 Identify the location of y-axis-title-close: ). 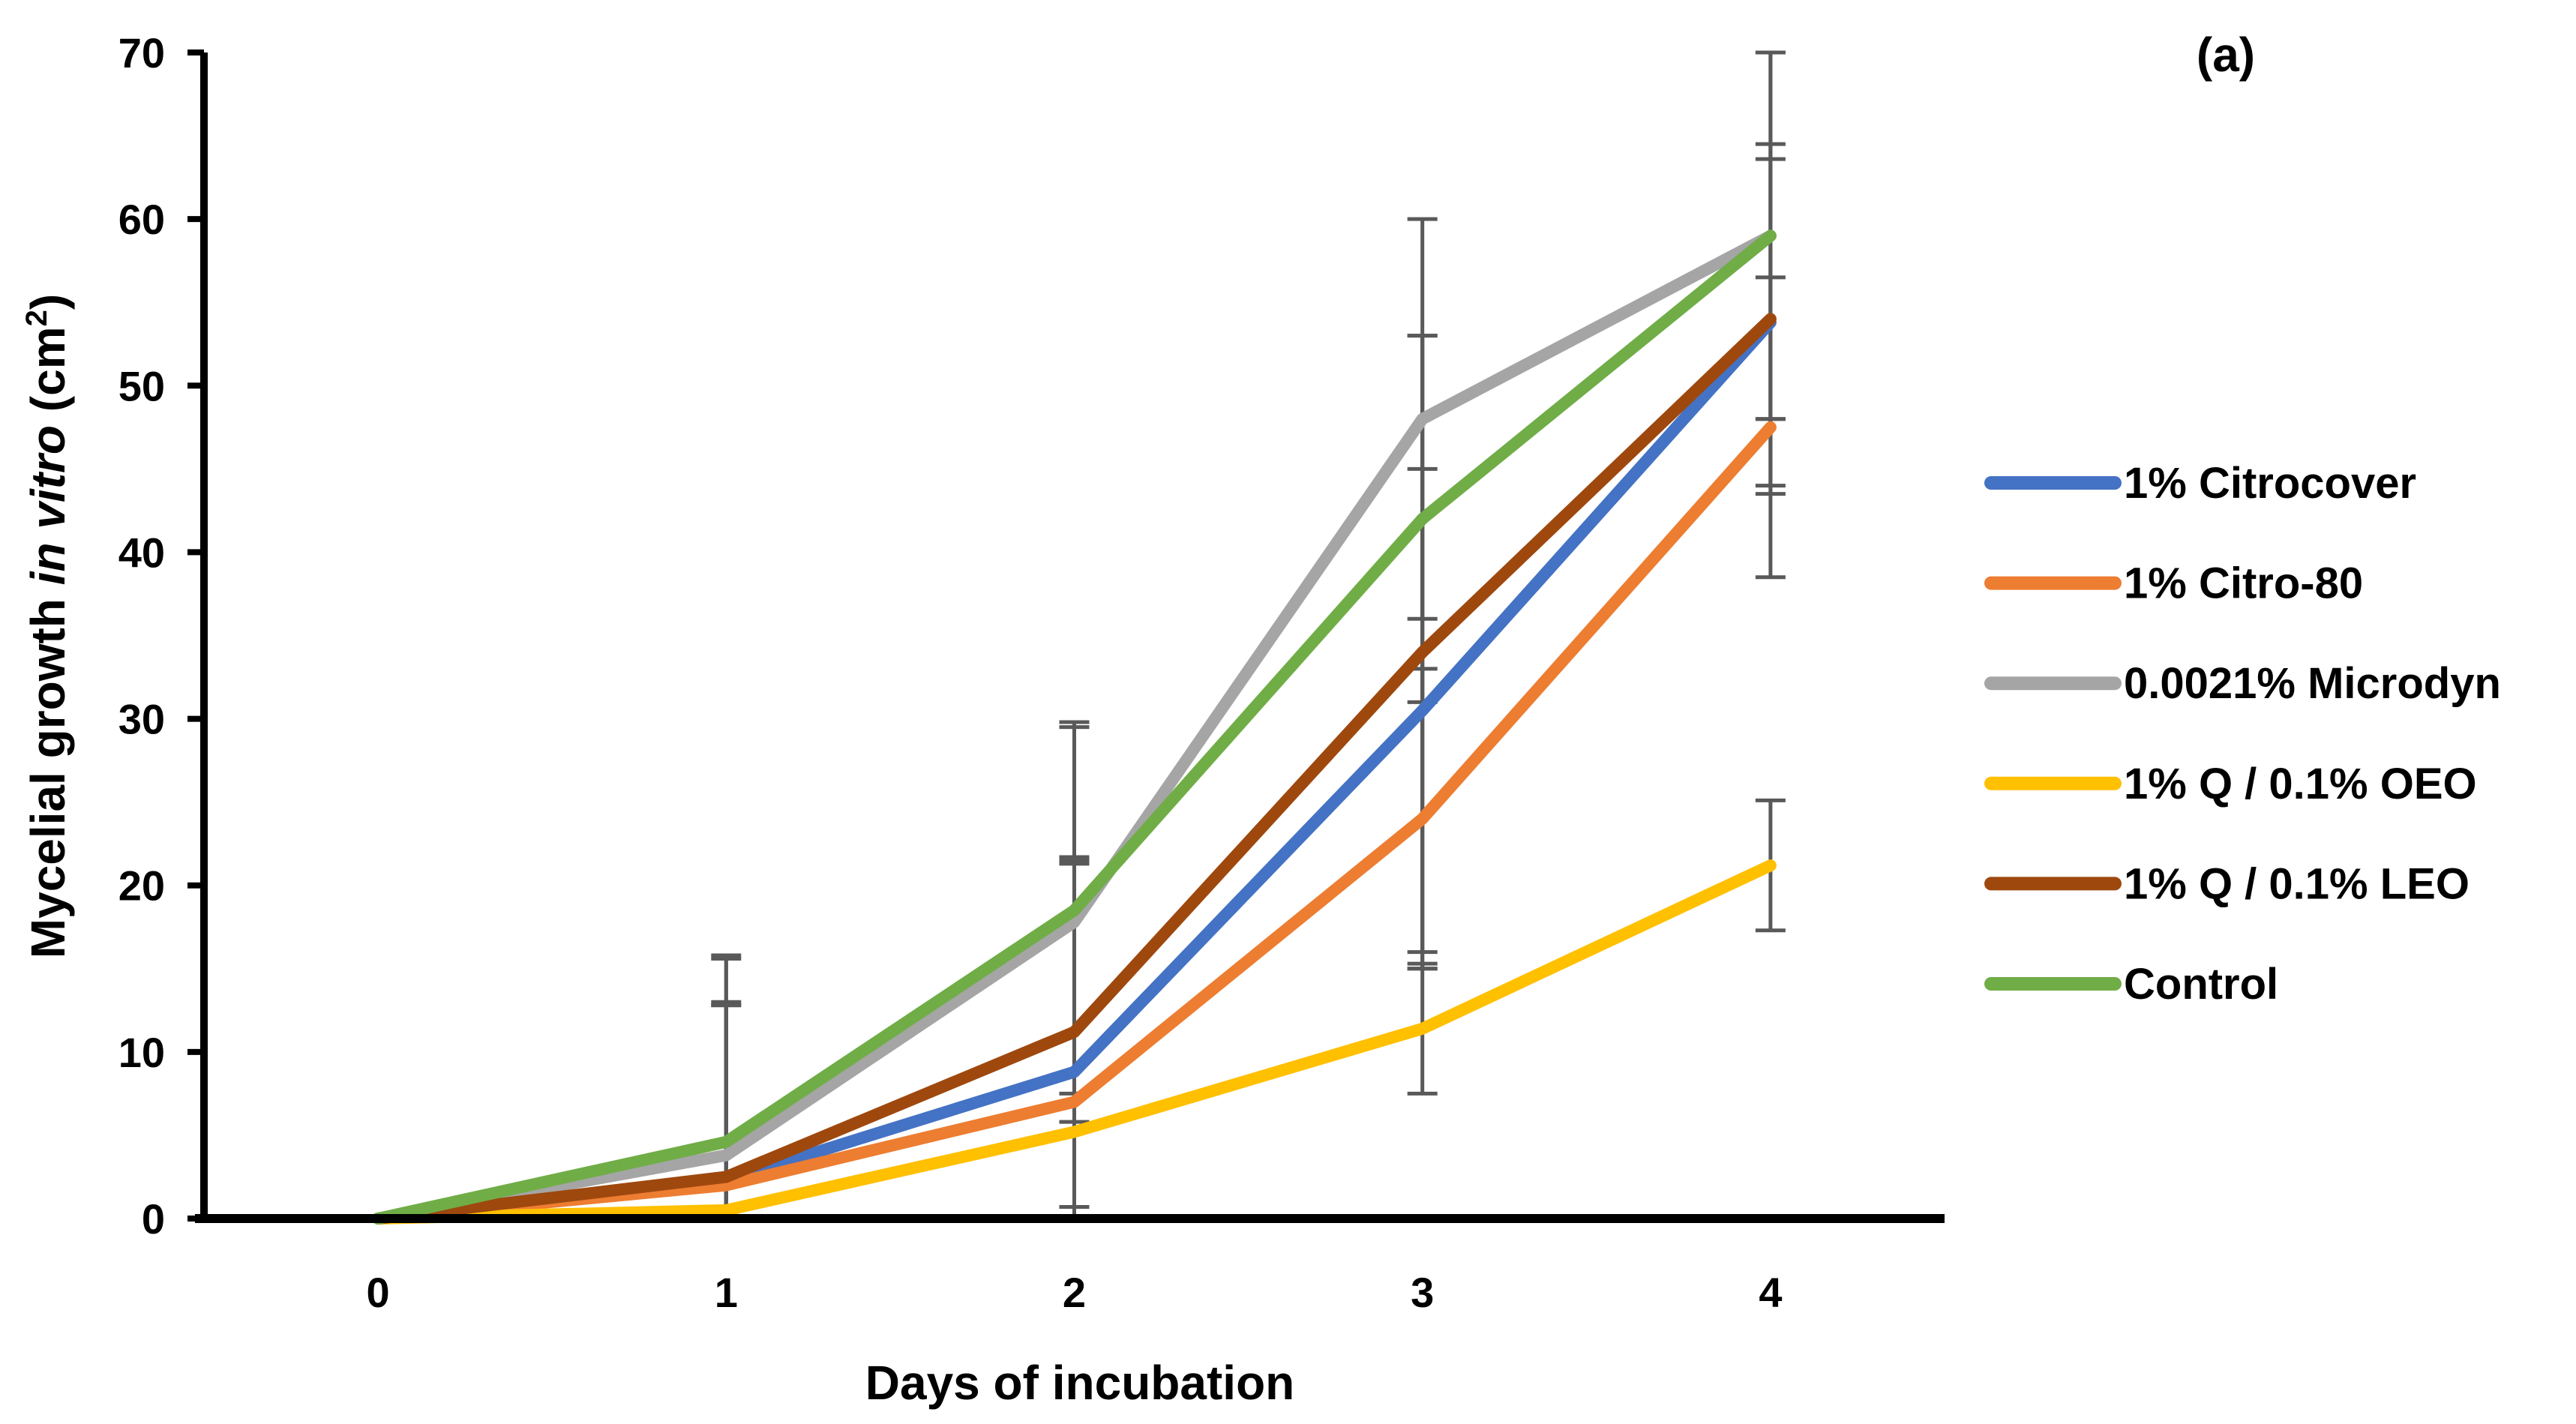
(48, 302).